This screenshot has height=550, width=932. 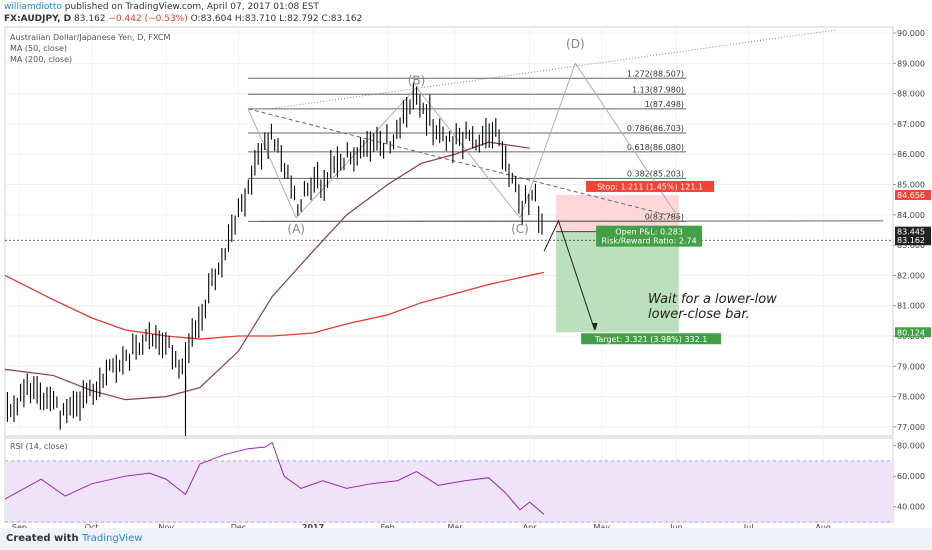 What do you see at coordinates (911, 397) in the screenshot?
I see `price-tick-label: 78.000` at bounding box center [911, 397].